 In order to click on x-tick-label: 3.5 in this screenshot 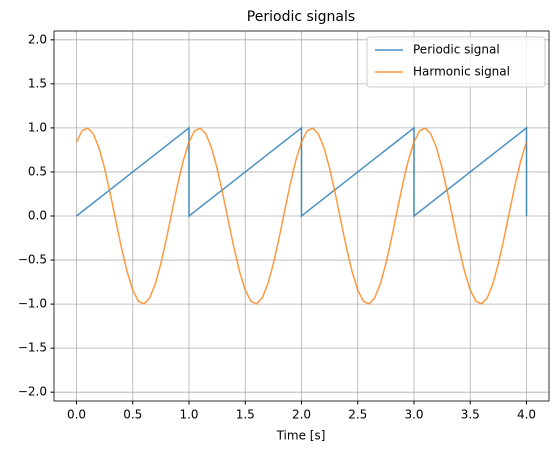, I will do `click(470, 415)`.